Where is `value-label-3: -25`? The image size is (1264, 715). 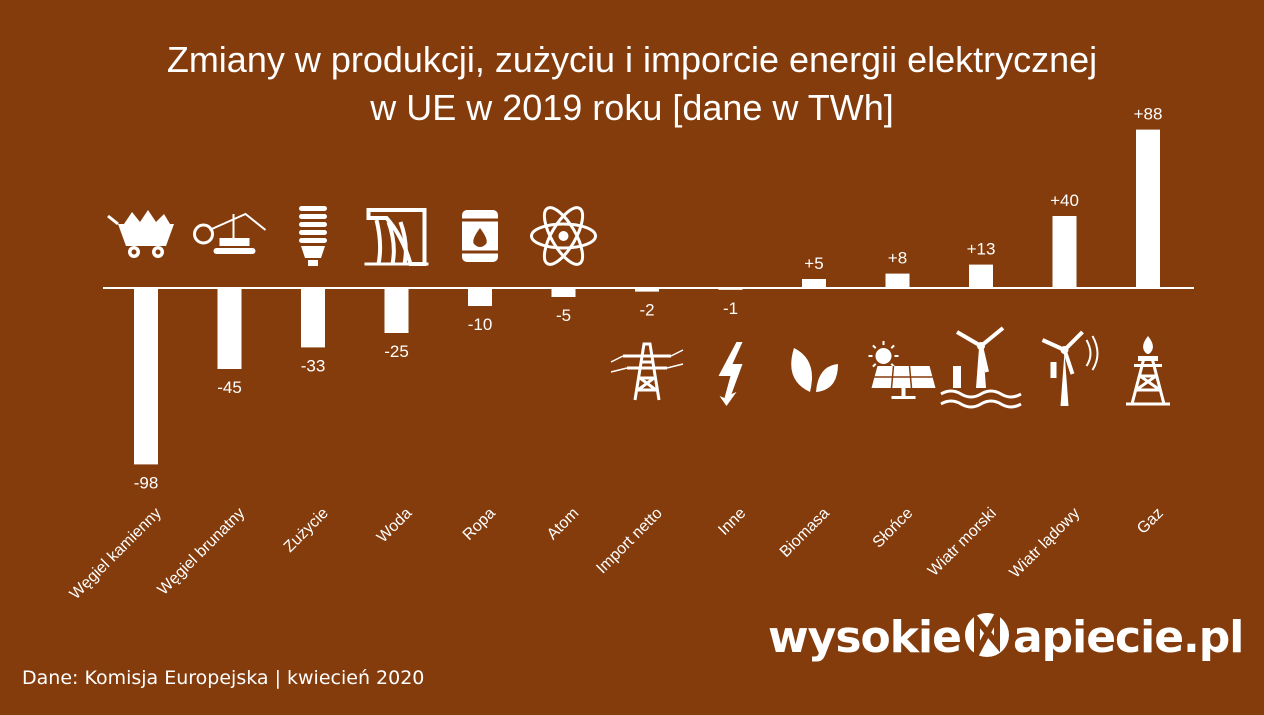
value-label-3: -25 is located at coordinates (396, 351).